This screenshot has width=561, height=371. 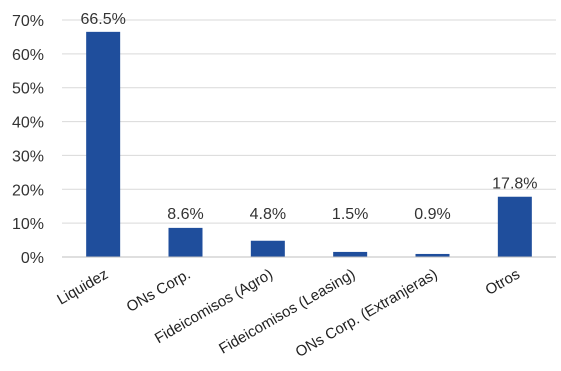 What do you see at coordinates (28, 21) in the screenshot?
I see `y-tick-label: 70%` at bounding box center [28, 21].